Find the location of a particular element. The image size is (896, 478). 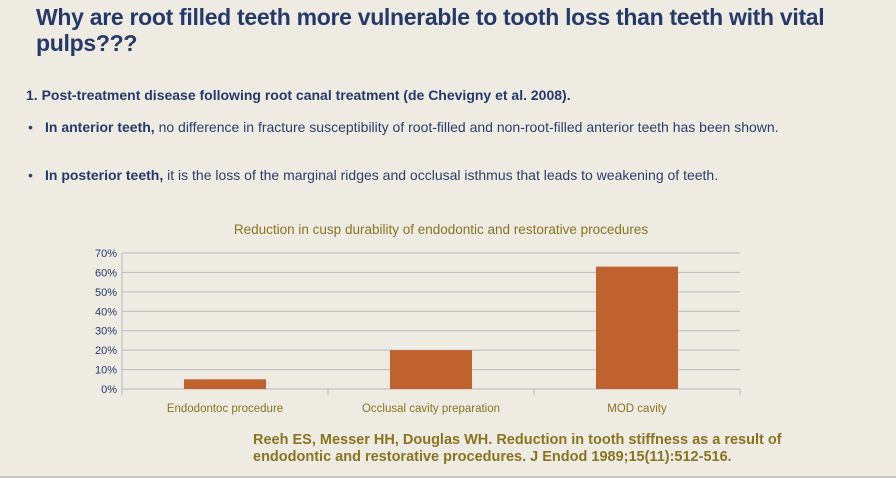

y-tick-label: 60% is located at coordinates (106, 273).